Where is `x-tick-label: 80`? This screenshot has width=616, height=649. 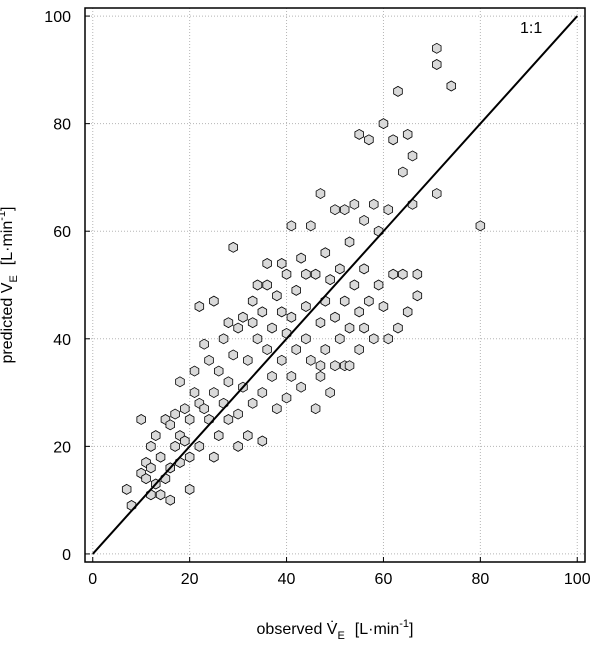 x-tick-label: 80 is located at coordinates (480, 579).